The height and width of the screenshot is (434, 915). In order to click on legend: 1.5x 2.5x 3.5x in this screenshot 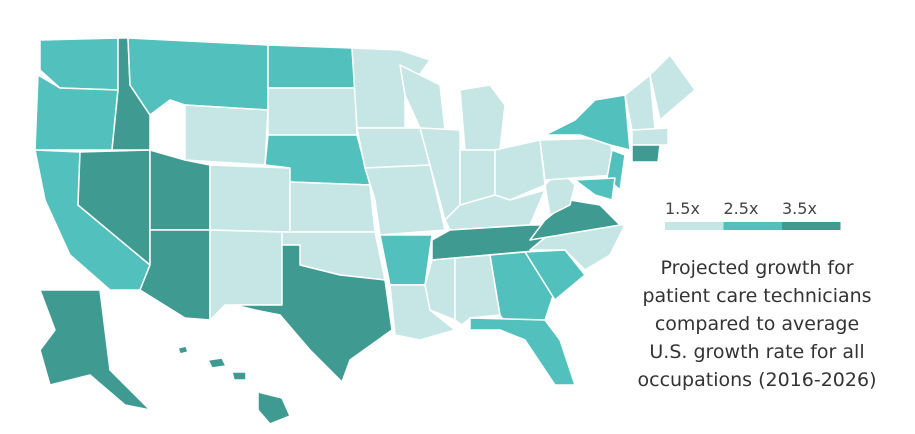, I will do `click(753, 214)`.